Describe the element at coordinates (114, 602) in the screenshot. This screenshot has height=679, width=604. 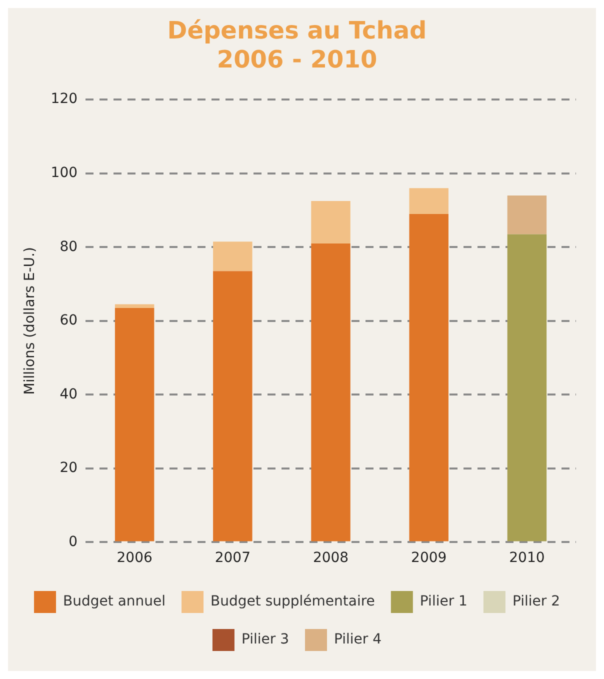
I see `legend-label: Budget annuel` at that location.